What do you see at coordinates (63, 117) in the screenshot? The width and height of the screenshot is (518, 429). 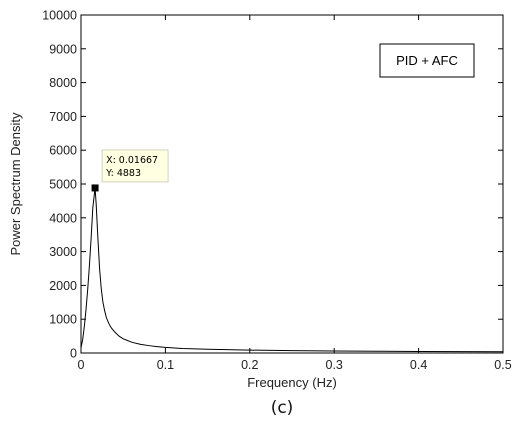 I see `y-tick-label: 7000` at bounding box center [63, 117].